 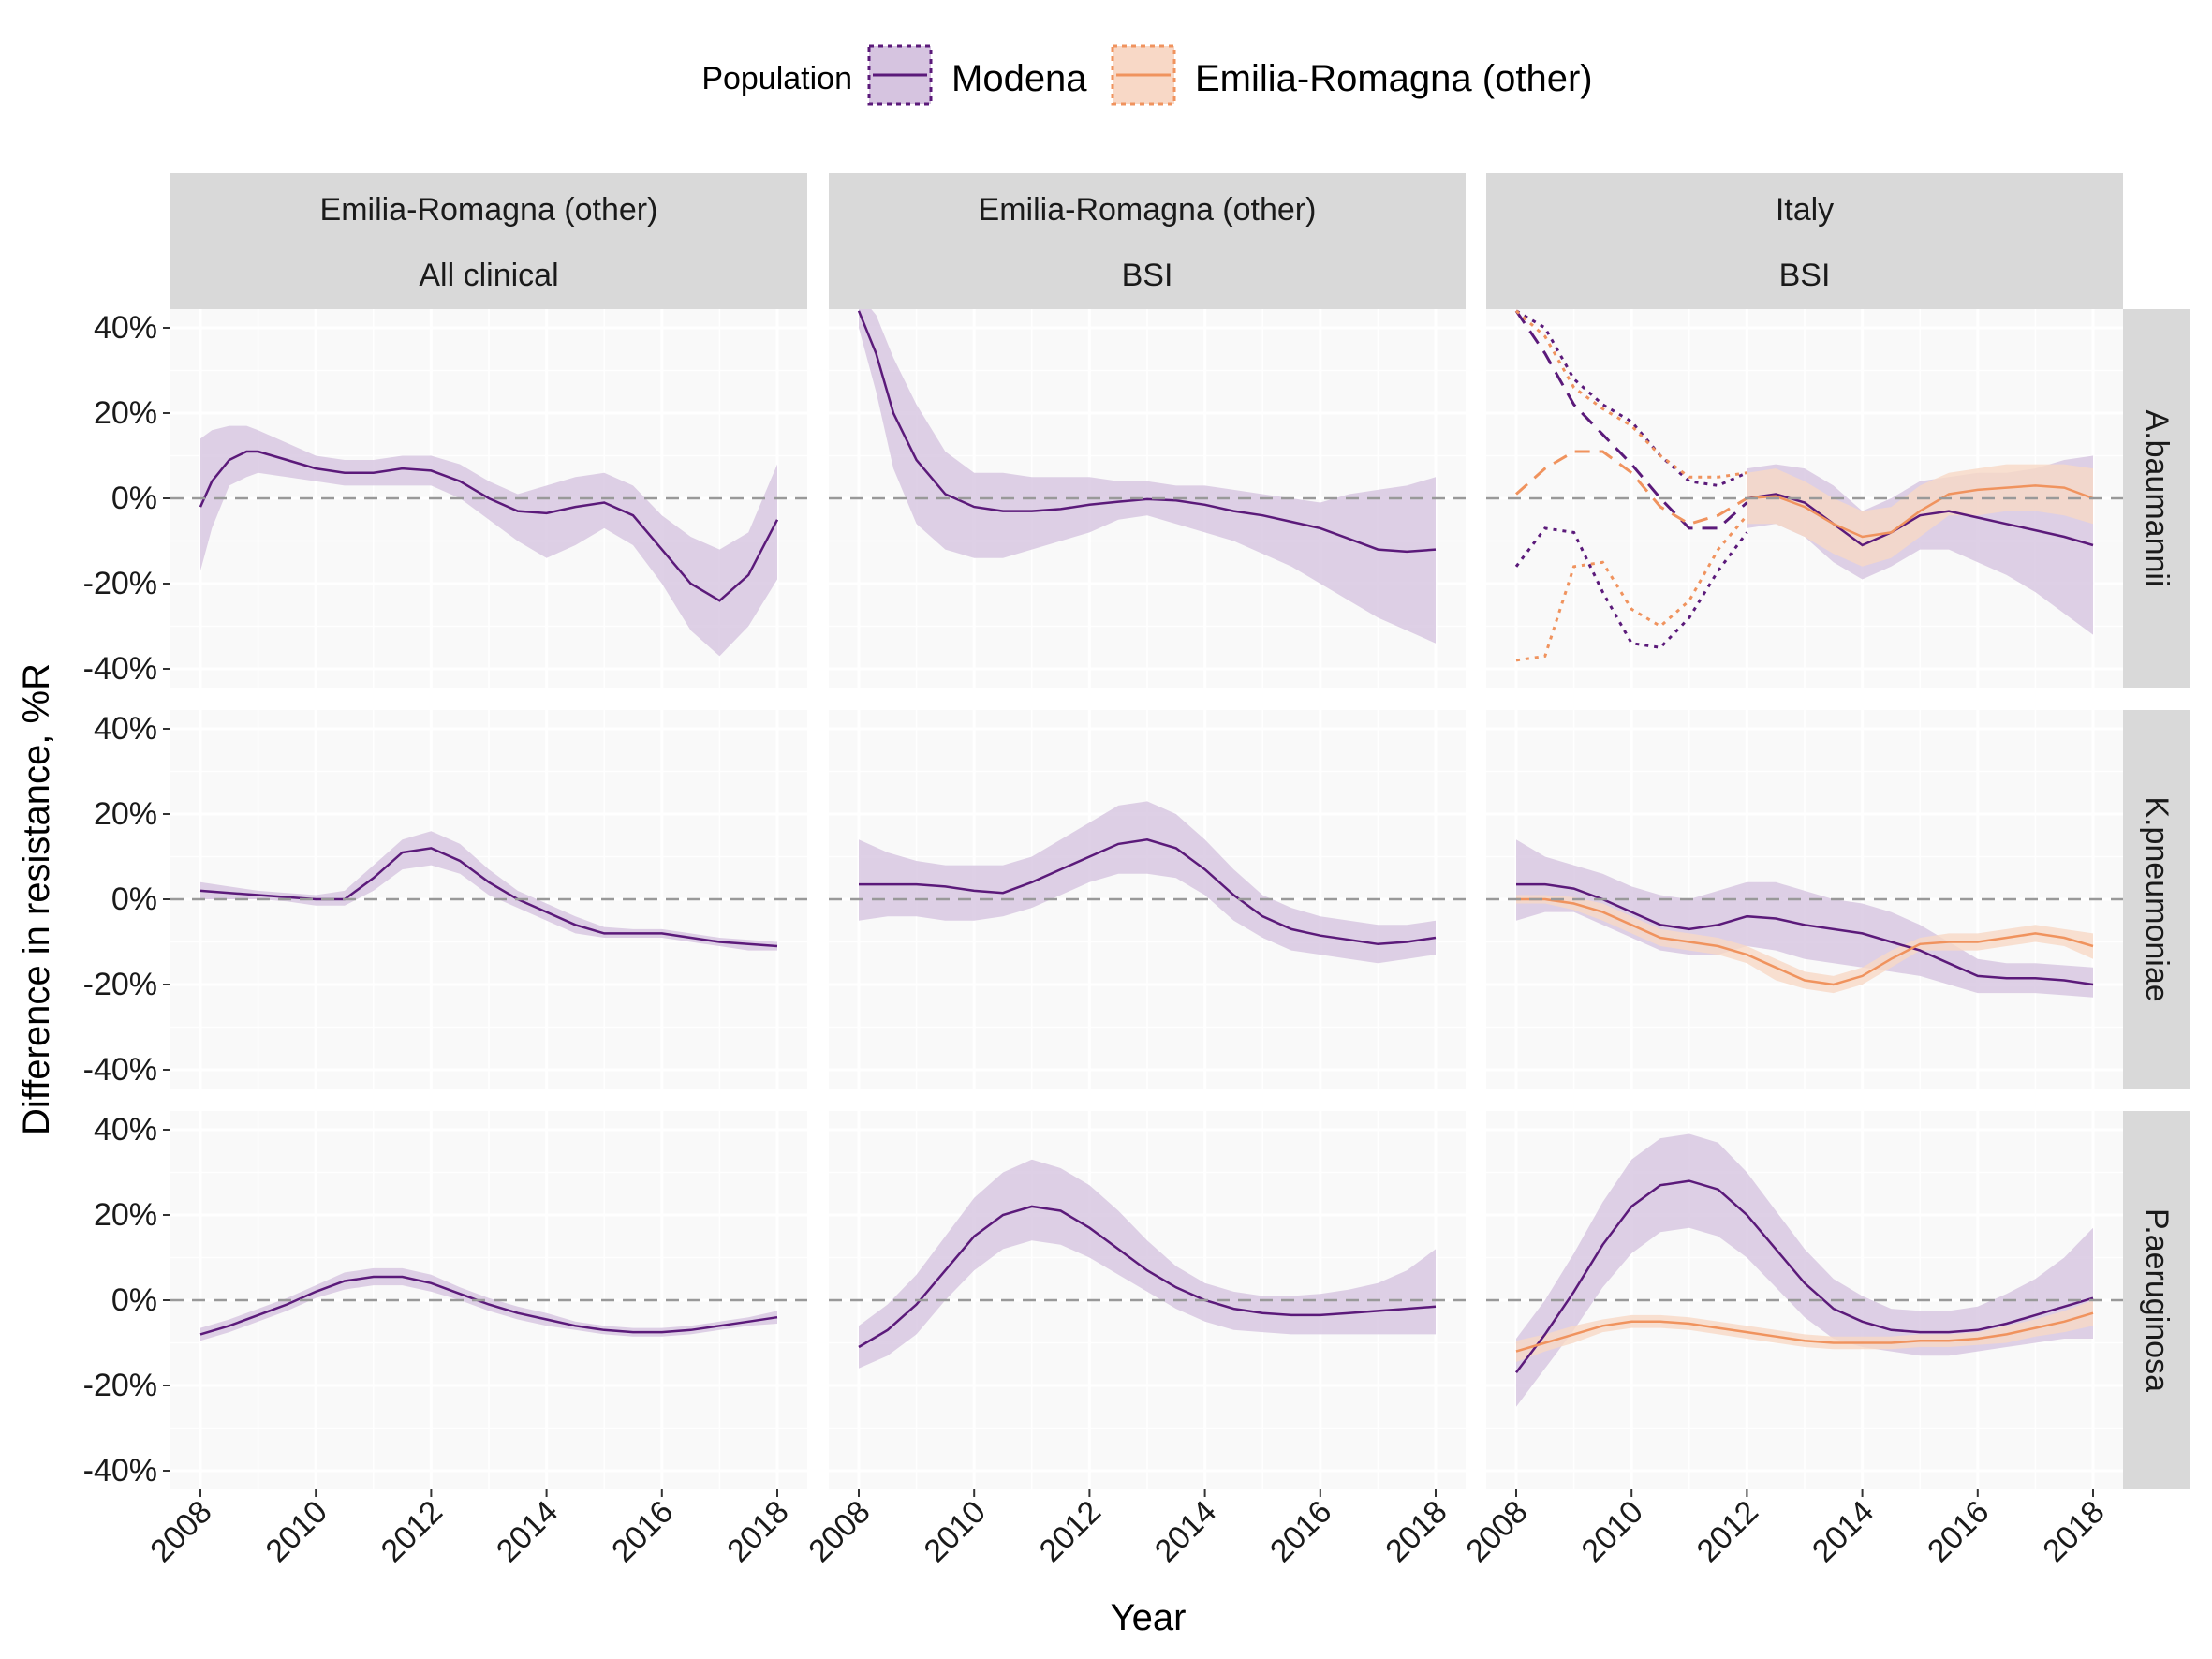 I want to click on panel-series-r1-c1, so click(x=489, y=541).